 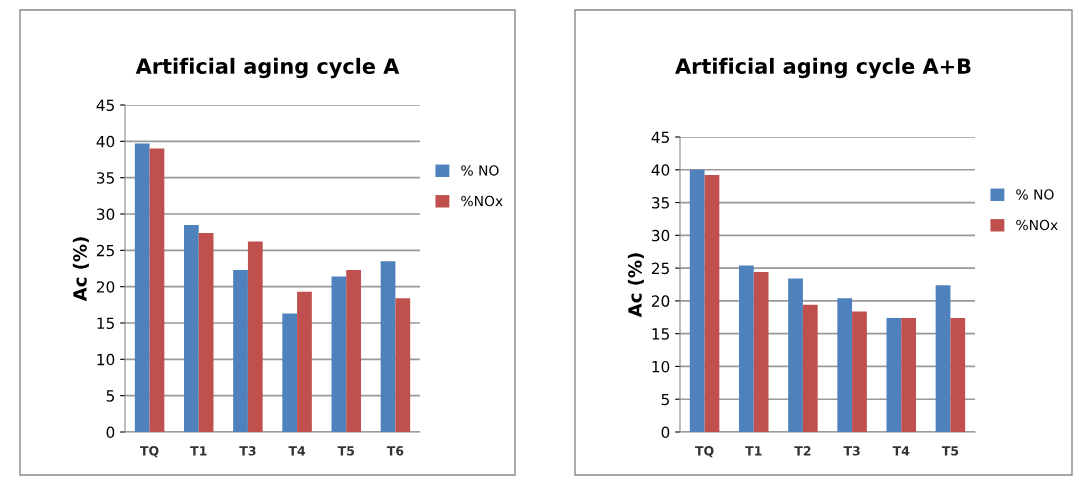 What do you see at coordinates (802, 451) in the screenshot?
I see `x-tick-label: T2` at bounding box center [802, 451].